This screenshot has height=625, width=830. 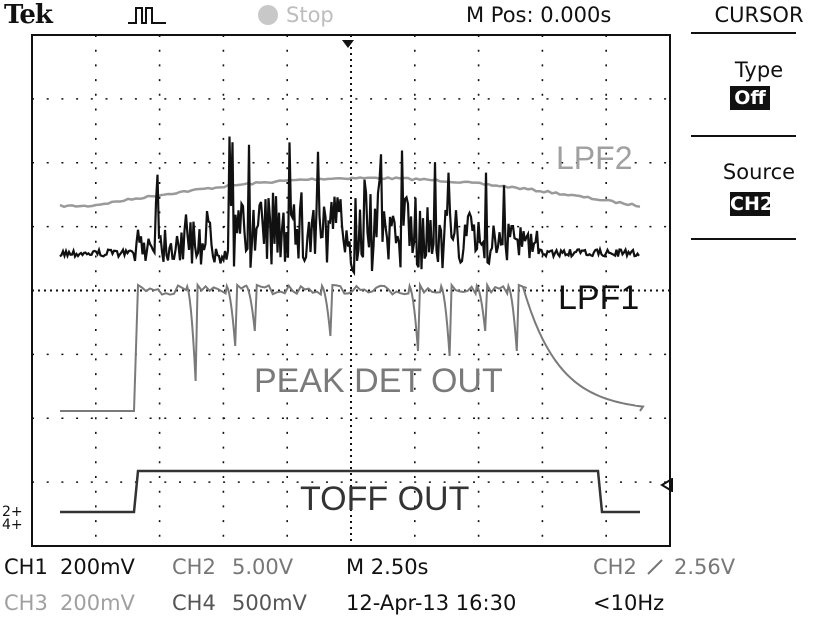 What do you see at coordinates (352, 346) in the screenshot?
I see `peak-det-trace` at bounding box center [352, 346].